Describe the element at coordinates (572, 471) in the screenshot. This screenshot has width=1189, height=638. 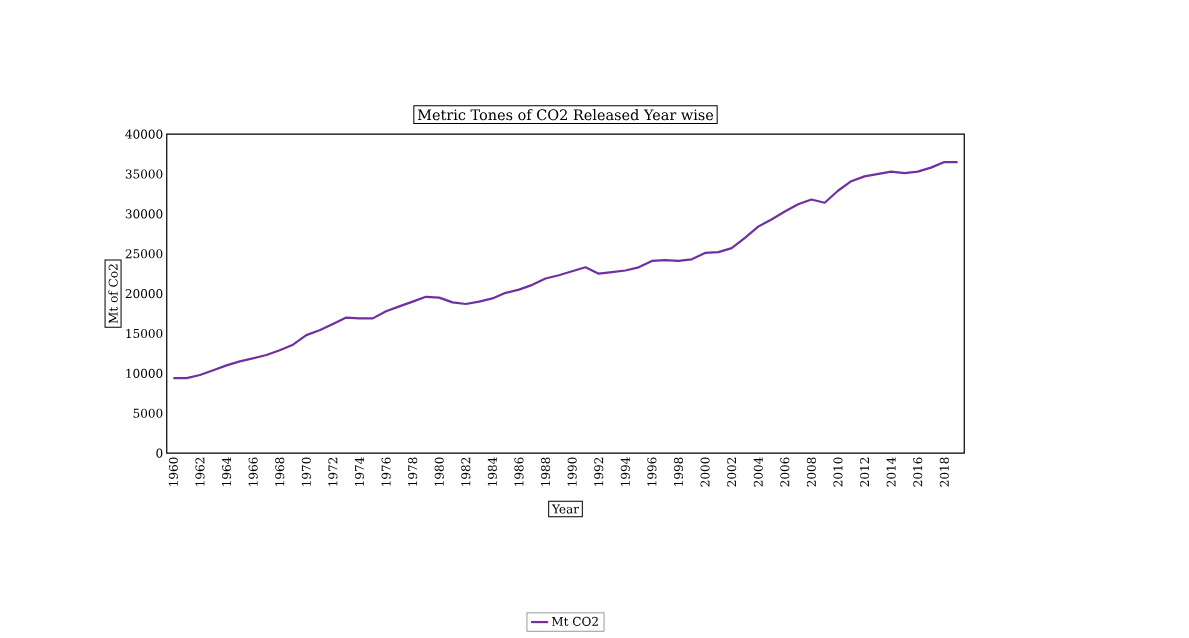
I see `x-tick-label: 1990` at that location.